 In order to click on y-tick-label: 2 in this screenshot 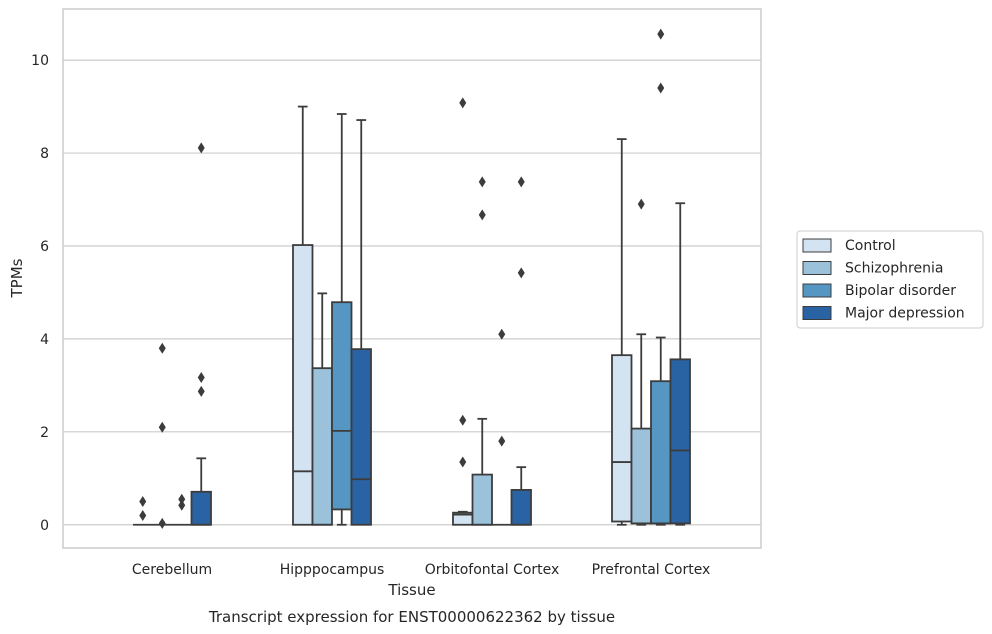, I will do `click(44, 433)`.